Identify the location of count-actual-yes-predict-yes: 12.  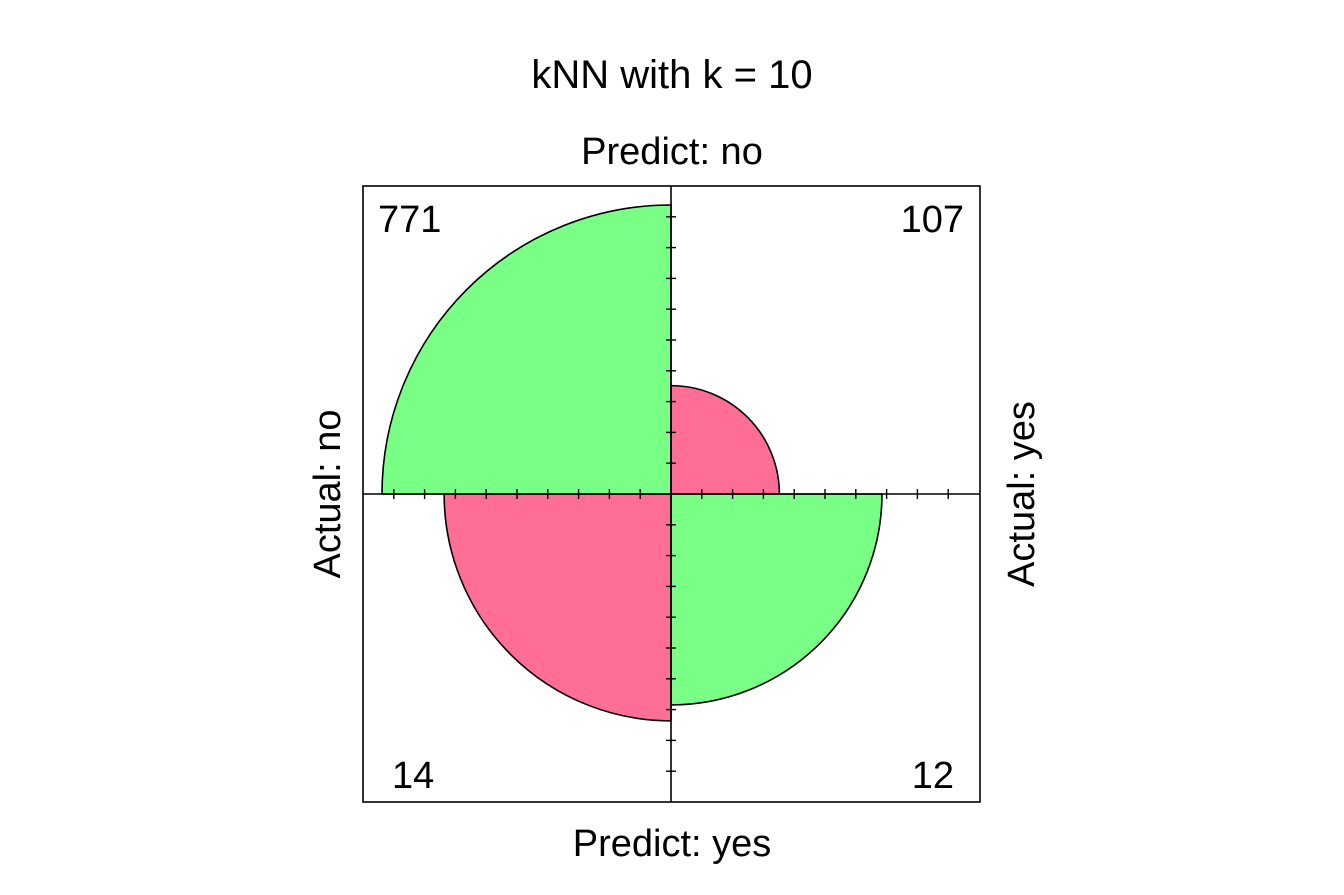
(933, 776).